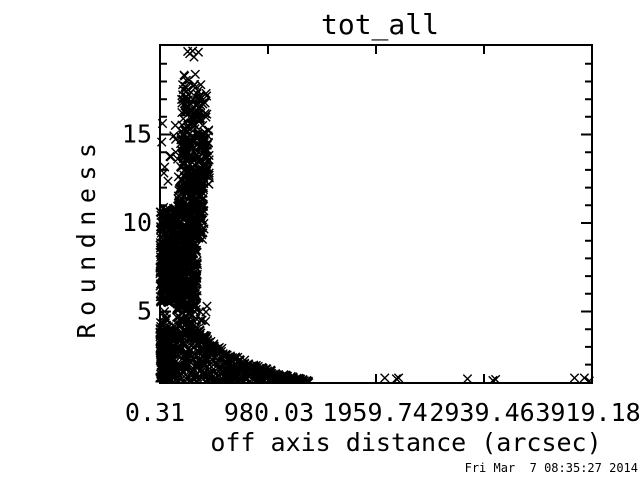 This screenshot has height=480, width=640. Describe the element at coordinates (374, 412) in the screenshot. I see `x-tick-label: 1959.74` at that location.